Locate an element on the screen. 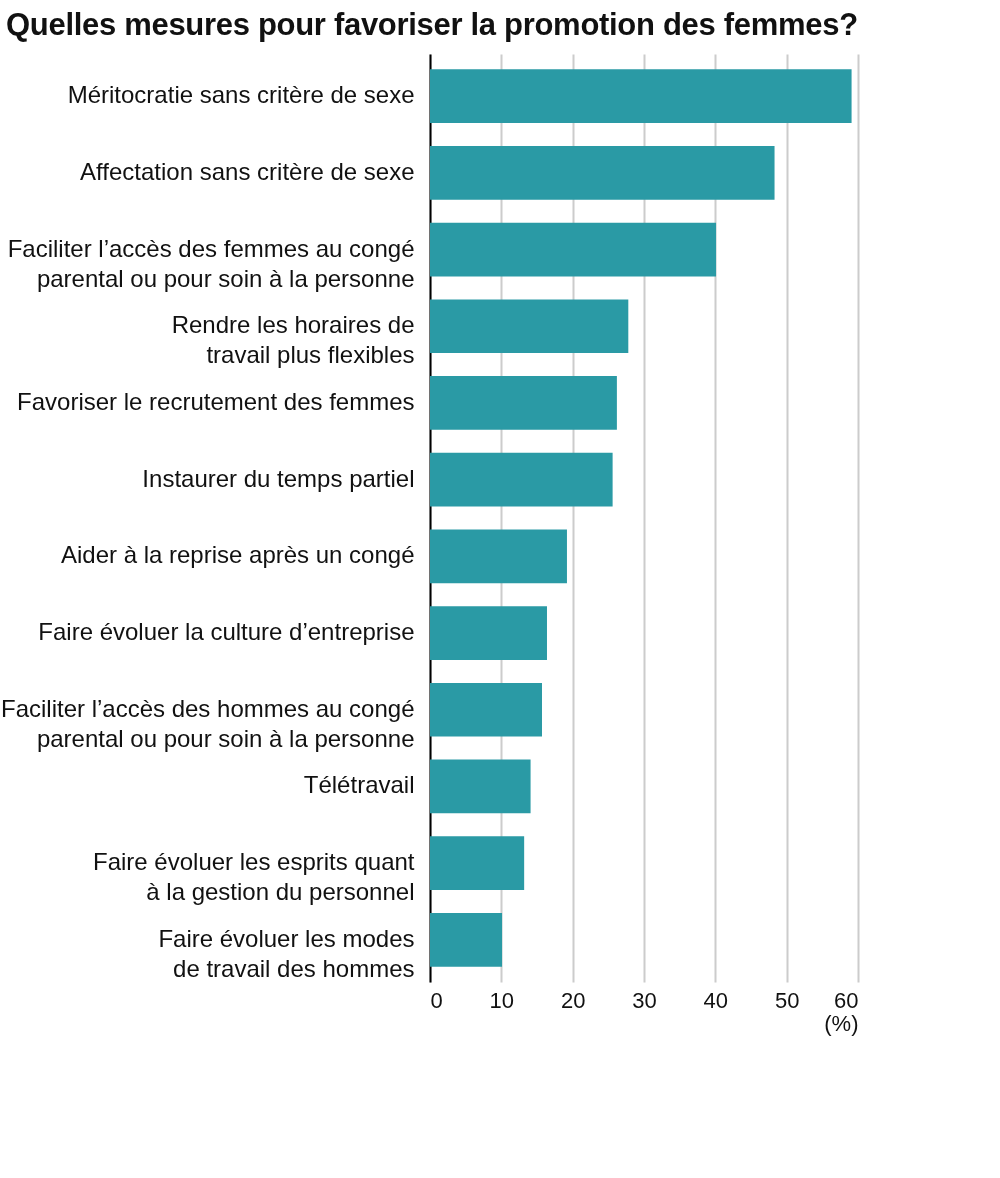 The width and height of the screenshot is (1000, 1178). x-tick-label: 10 is located at coordinates (502, 1000).